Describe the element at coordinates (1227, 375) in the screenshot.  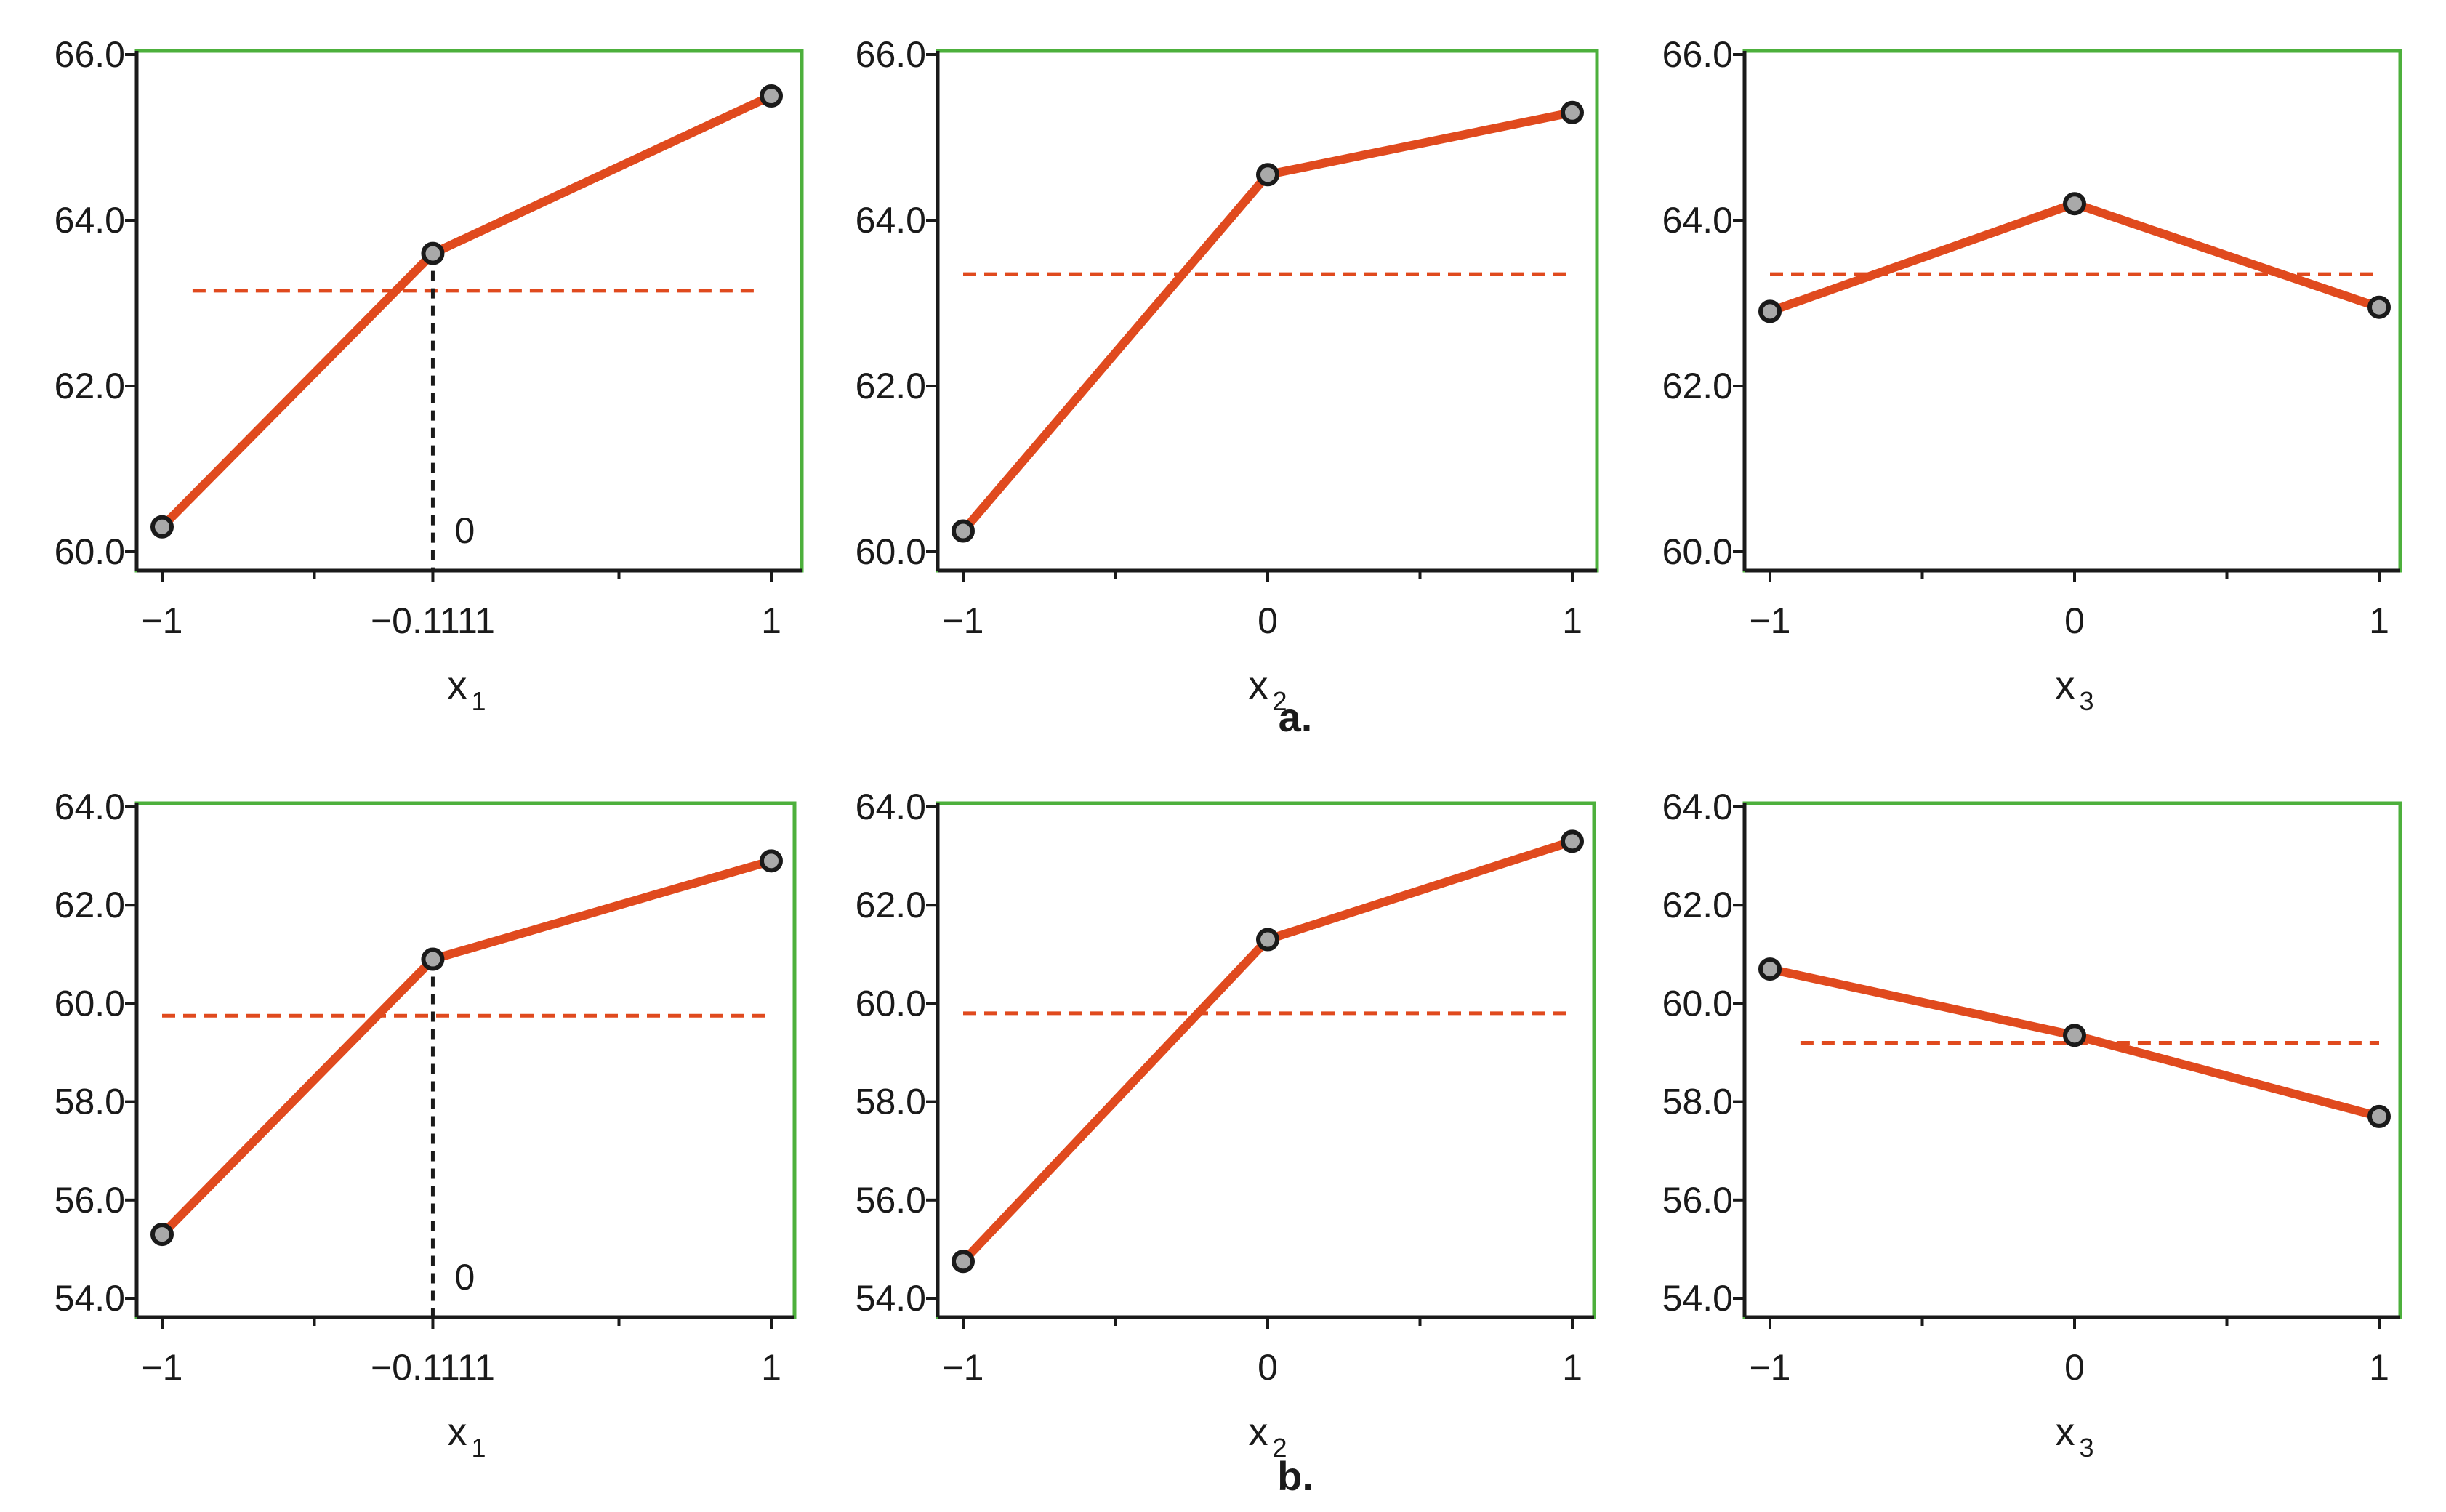
I see `chart-panel: 60.0 62.0 64.0 66.0 −1 0 1 x 2` at that location.